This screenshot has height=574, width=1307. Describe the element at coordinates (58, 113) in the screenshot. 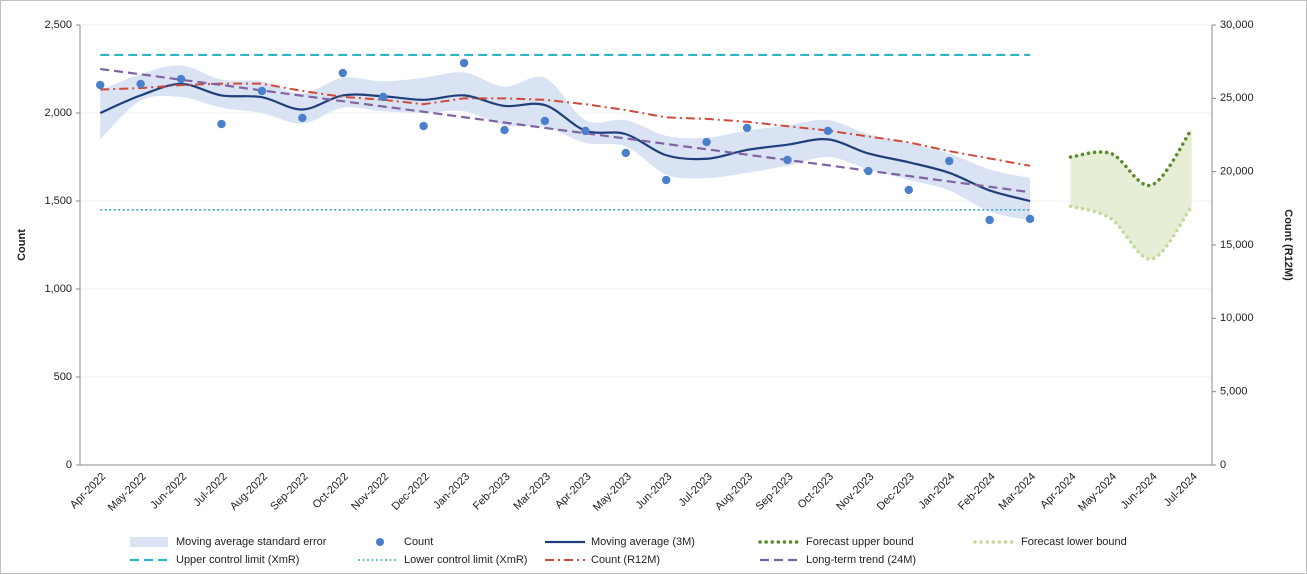

I see `y-tick-label: 2,000` at that location.